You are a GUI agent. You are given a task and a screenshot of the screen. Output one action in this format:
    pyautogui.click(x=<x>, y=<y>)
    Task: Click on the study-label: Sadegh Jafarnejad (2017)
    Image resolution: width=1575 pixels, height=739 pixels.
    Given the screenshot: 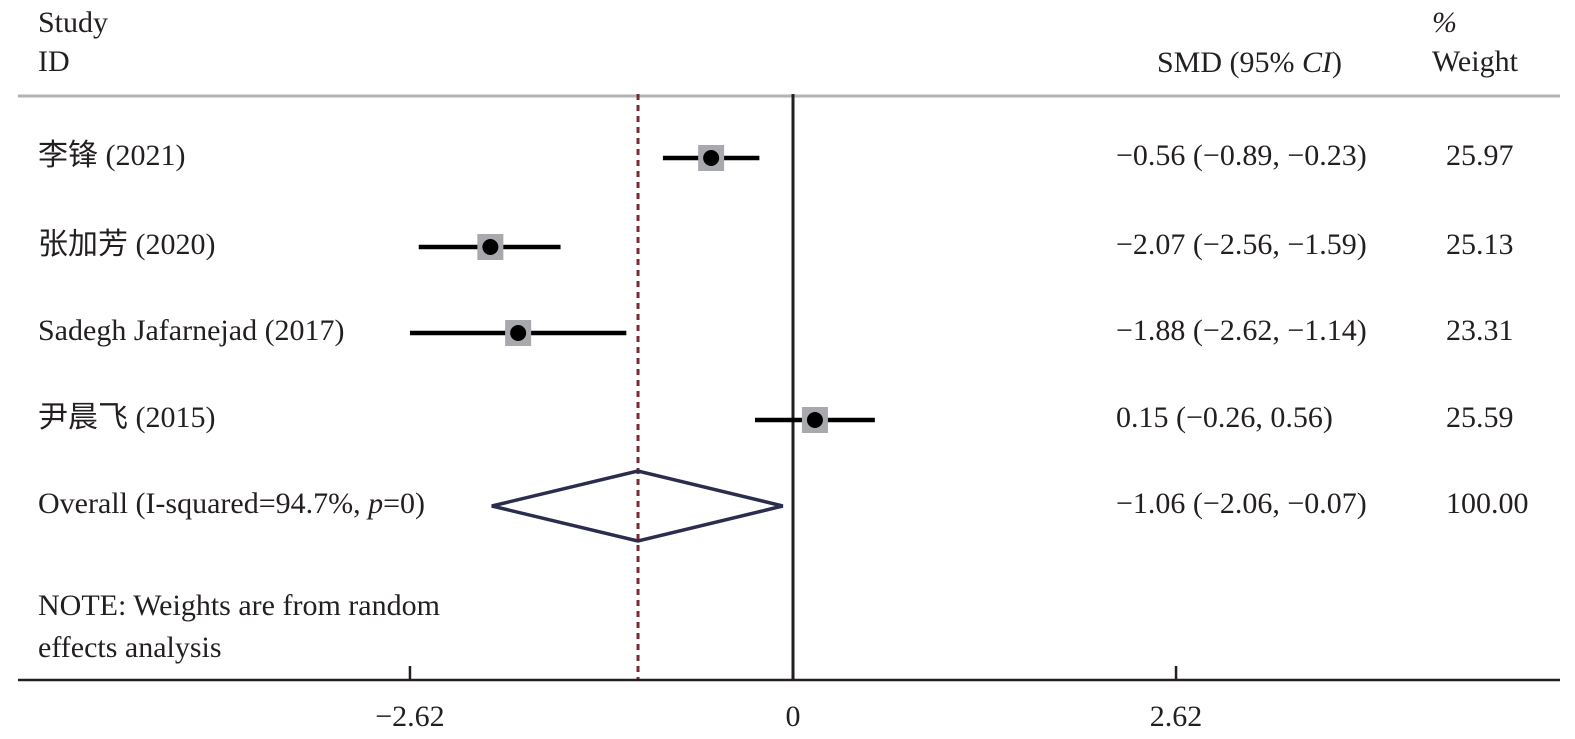 What is the action you would take?
    pyautogui.click(x=191, y=330)
    